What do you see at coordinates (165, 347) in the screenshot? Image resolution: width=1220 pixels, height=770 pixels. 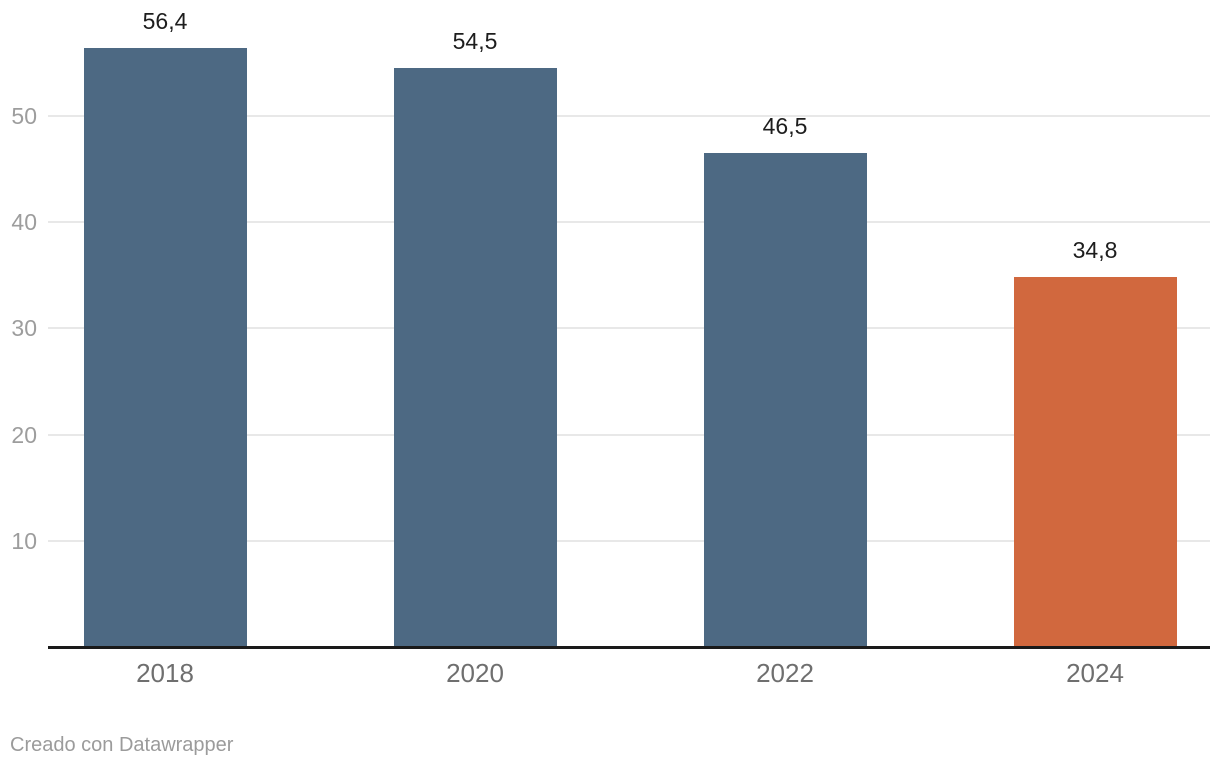 I see `bar-2018` at bounding box center [165, 347].